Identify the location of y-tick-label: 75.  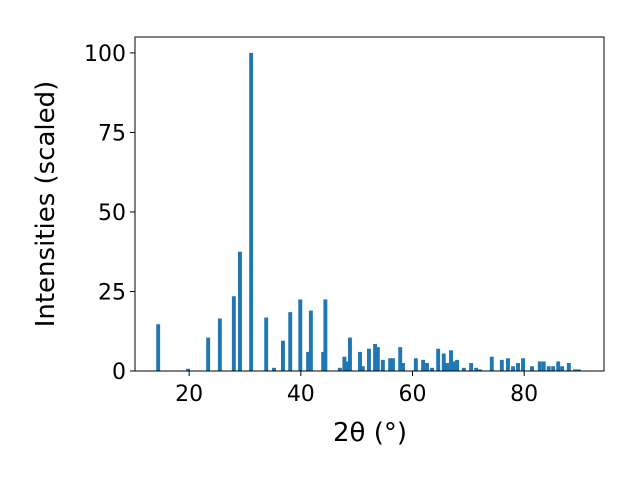
(112, 133).